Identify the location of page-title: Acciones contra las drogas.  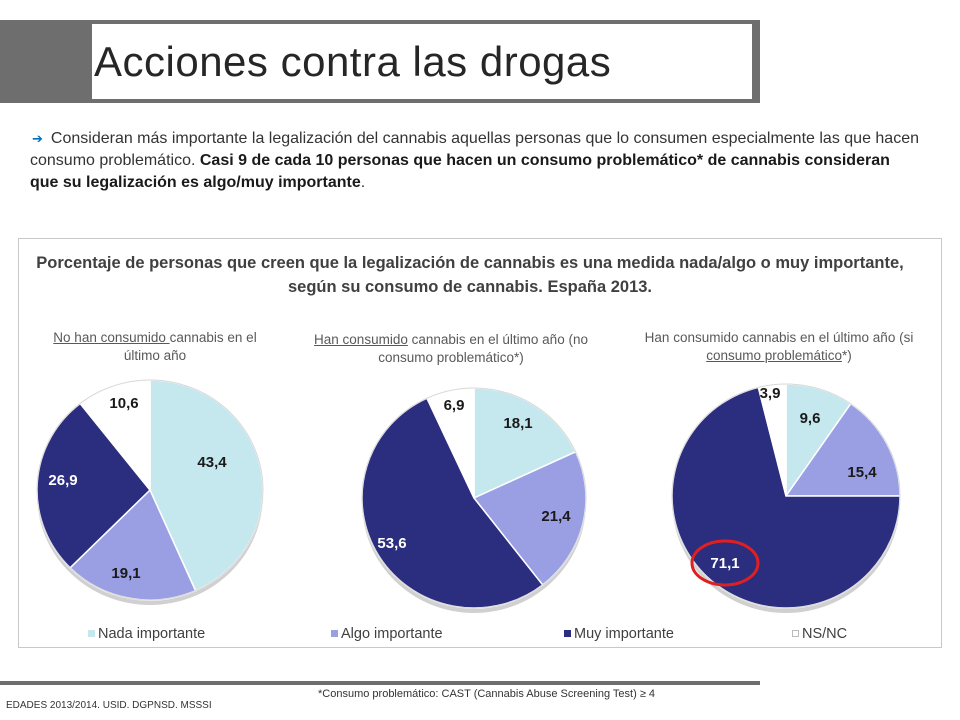
(422, 61).